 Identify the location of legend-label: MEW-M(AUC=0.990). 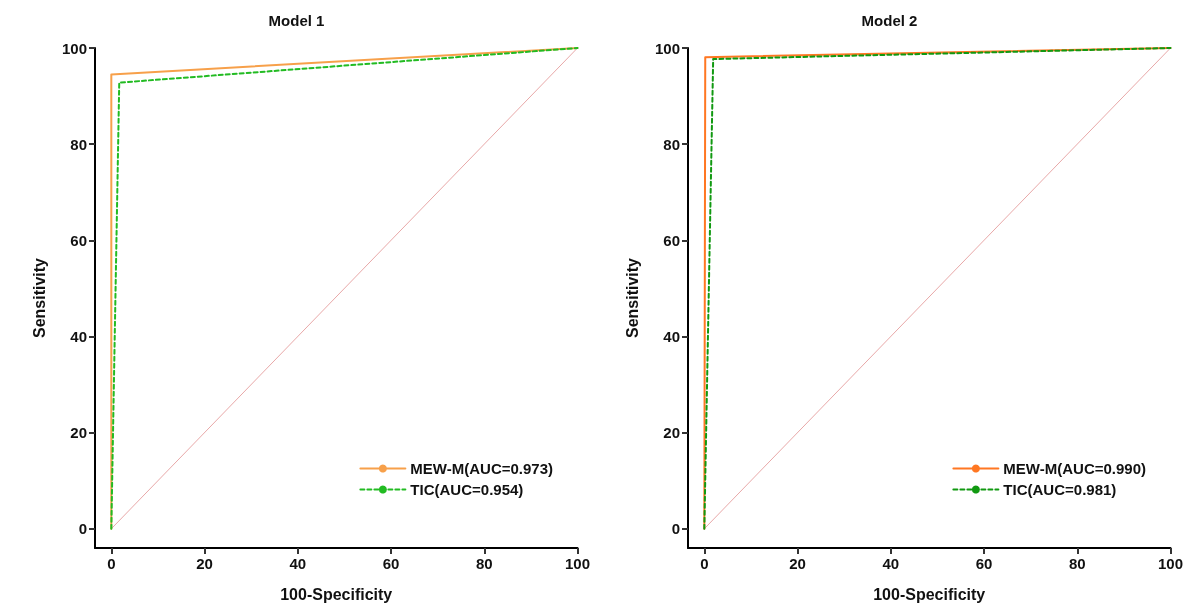
(1075, 468).